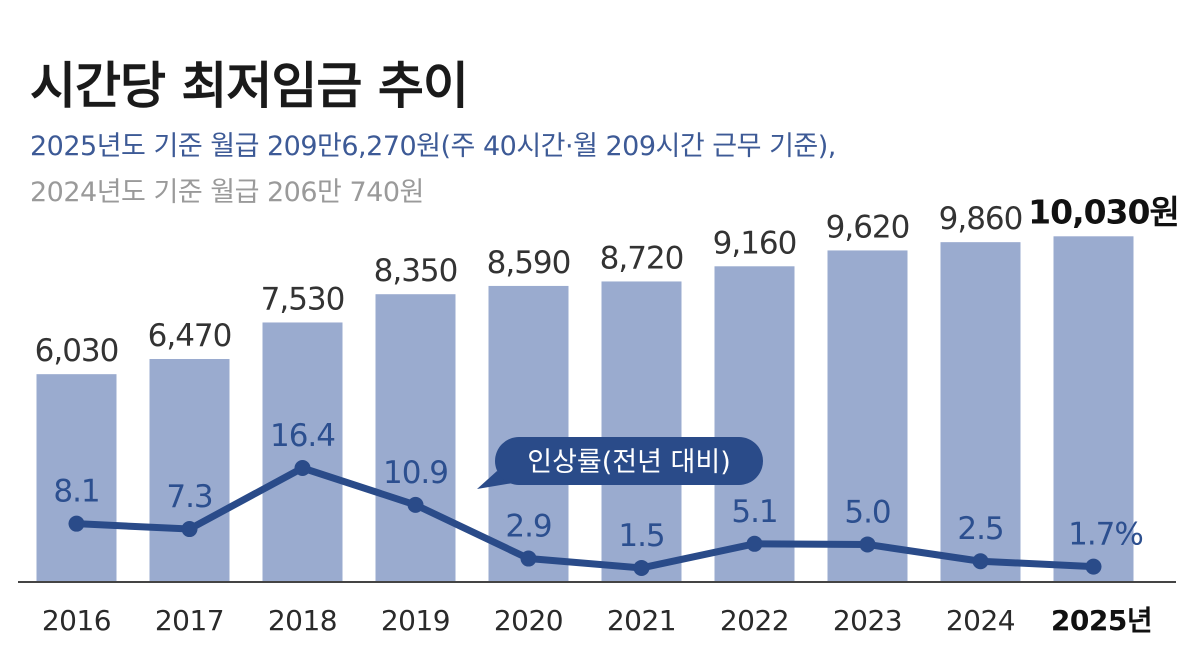  I want to click on bar-2021, so click(641, 431).